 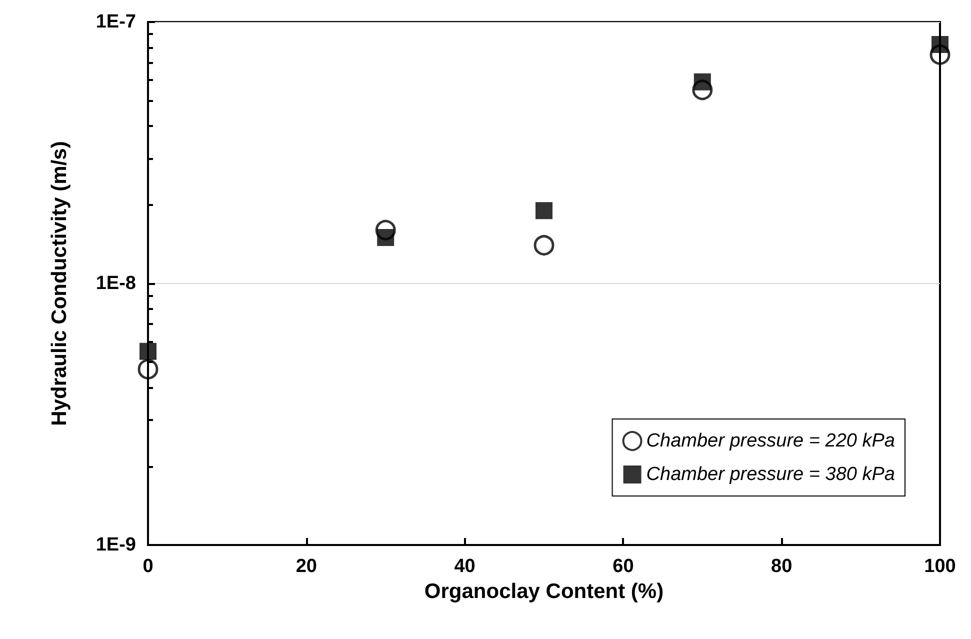 What do you see at coordinates (770, 441) in the screenshot?
I see `legend-label: Chamber pressure = 220 kPa` at bounding box center [770, 441].